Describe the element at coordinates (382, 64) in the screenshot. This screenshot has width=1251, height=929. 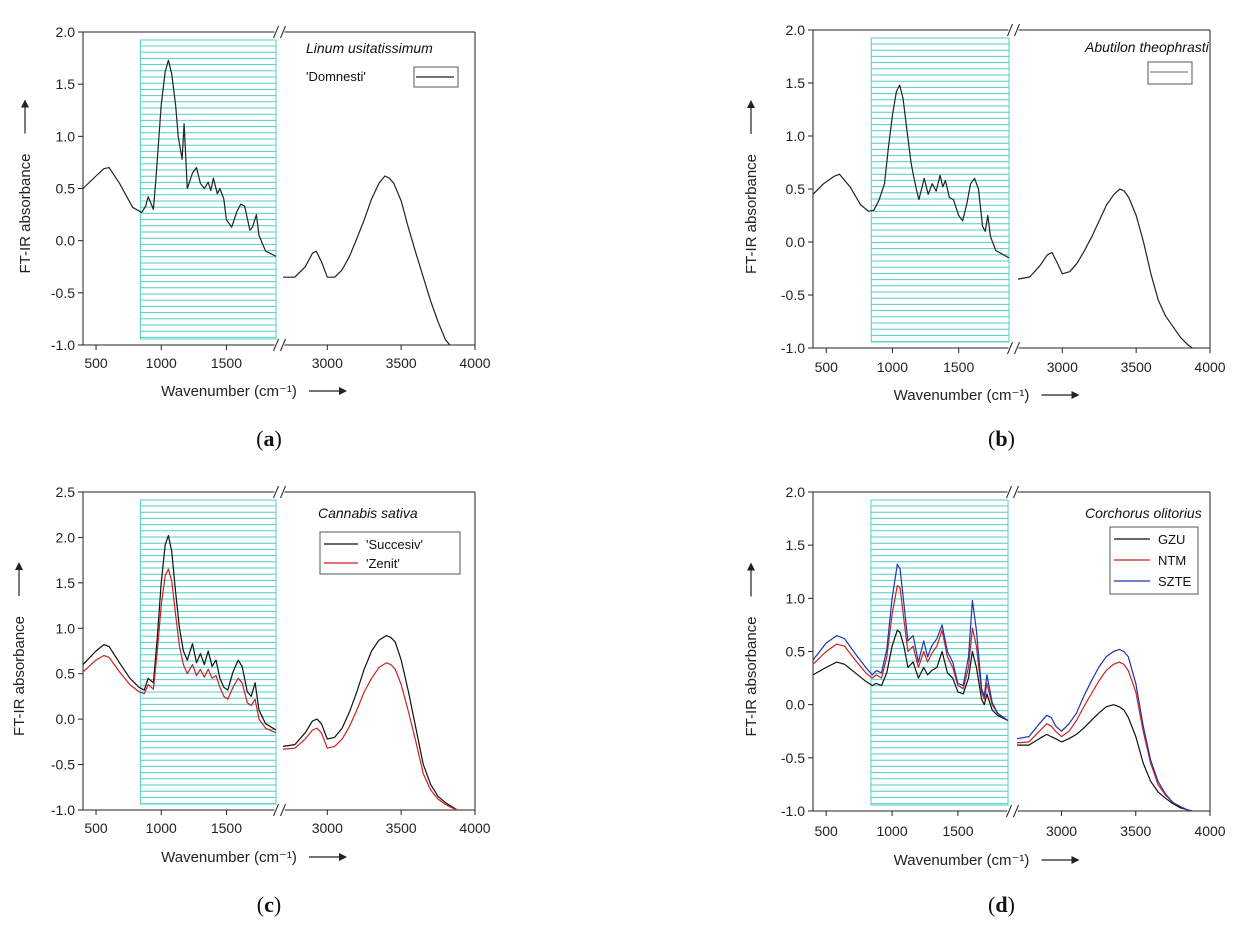
I see `legend: Linum usitatissimum 'Domnesti'` at that location.